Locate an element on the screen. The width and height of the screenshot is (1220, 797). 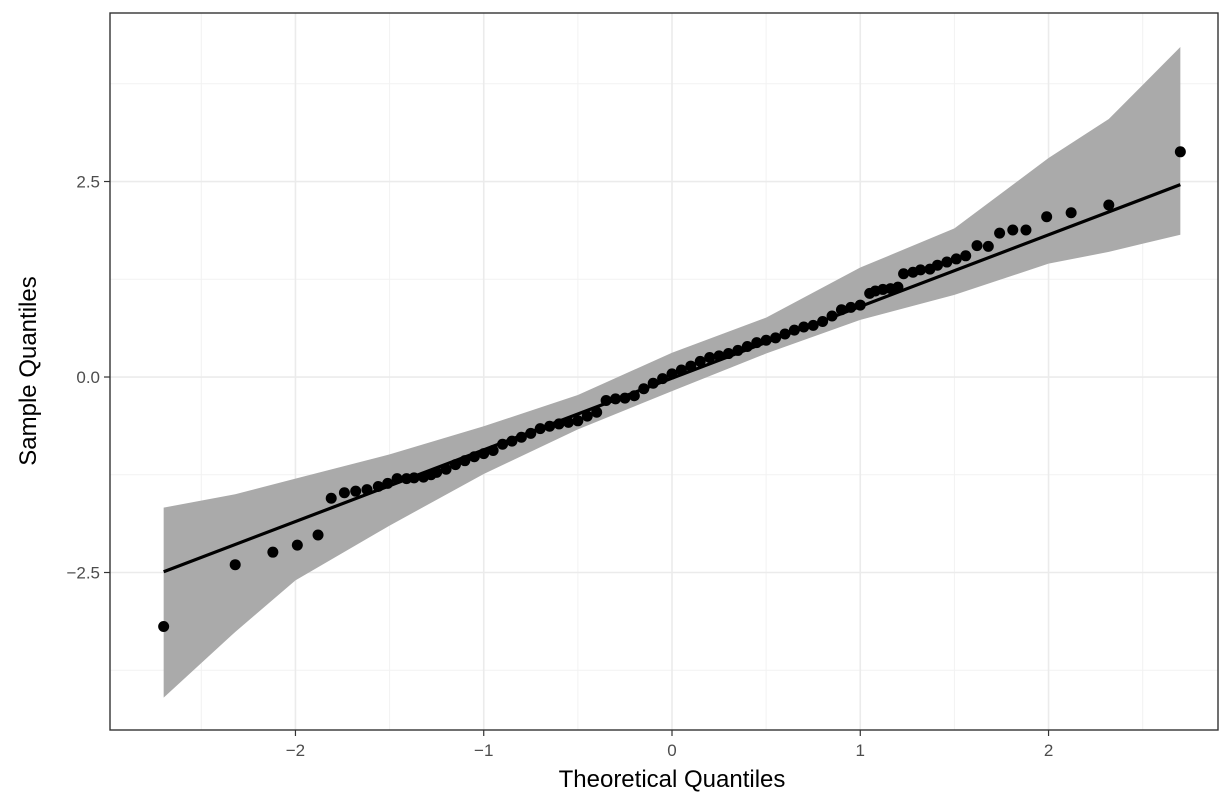
x-tick-label: −1 is located at coordinates (483, 750).